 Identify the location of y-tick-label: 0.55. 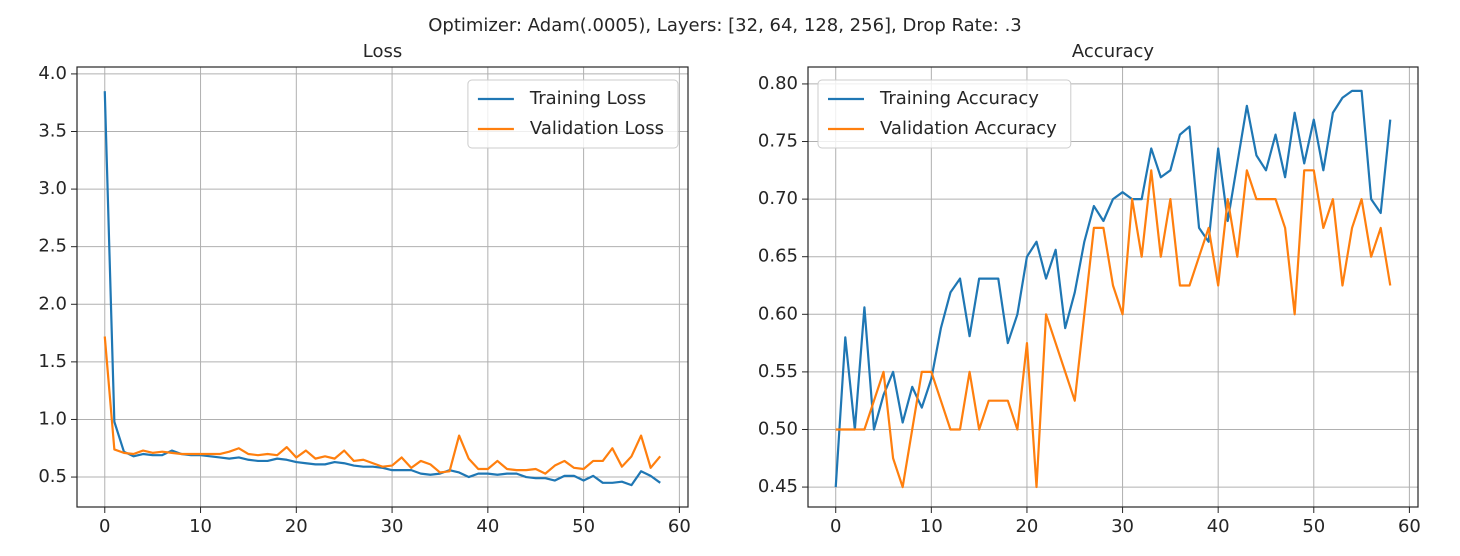
(778, 371).